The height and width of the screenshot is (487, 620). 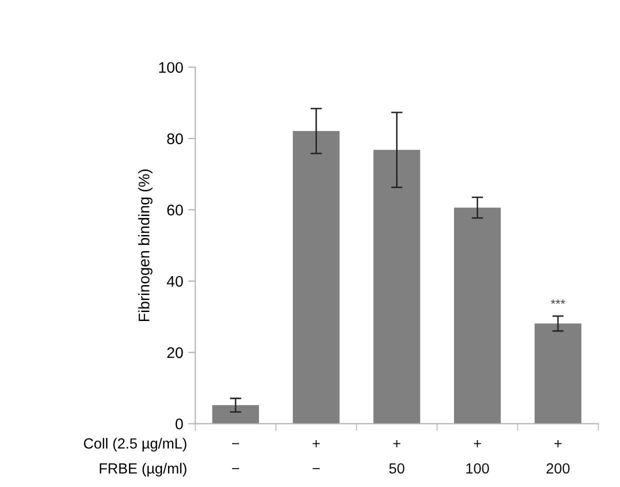 I want to click on y-tick-label: 20, so click(x=175, y=352).